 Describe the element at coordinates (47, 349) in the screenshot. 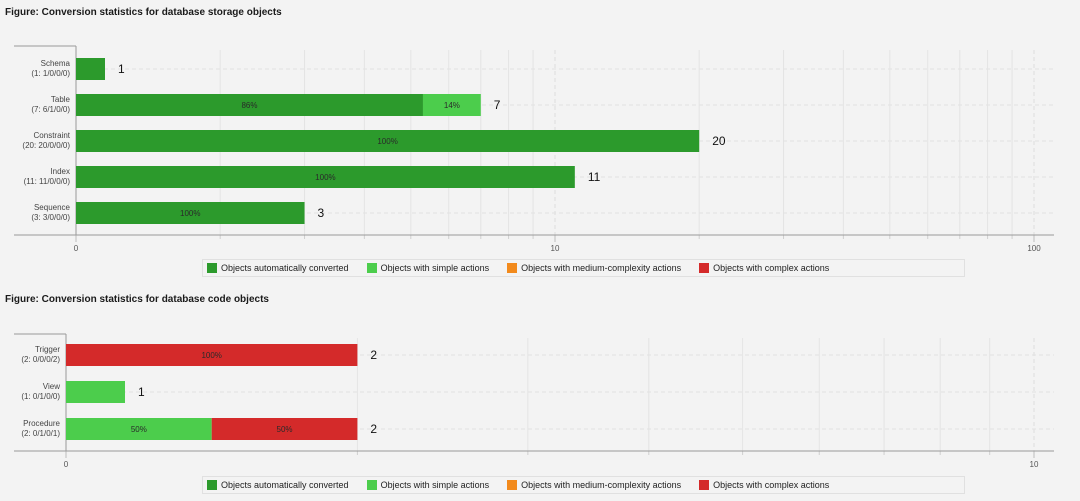

I see `category-label: Trigger` at that location.